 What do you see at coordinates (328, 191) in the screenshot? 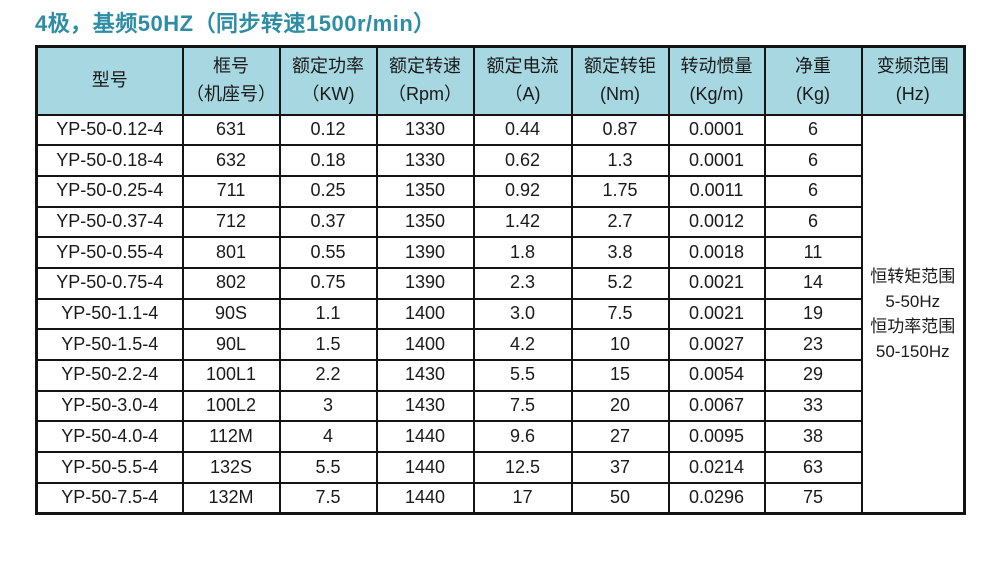
I see `cell-power: 0.25` at bounding box center [328, 191].